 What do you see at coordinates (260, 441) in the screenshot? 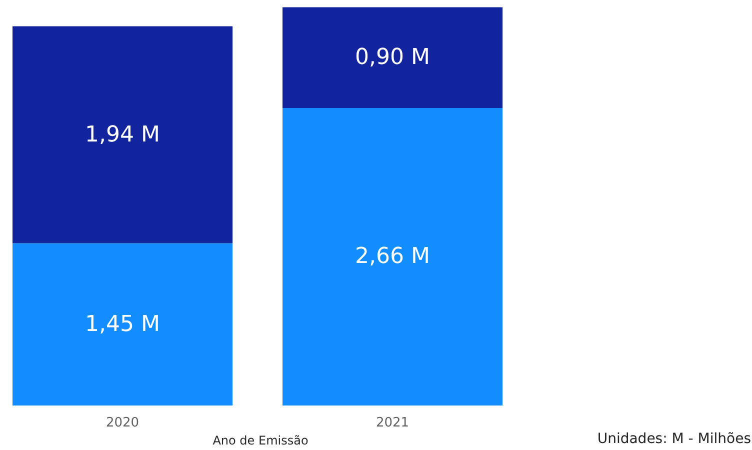
I see `x-axis-title: Ano de Emissão` at bounding box center [260, 441].